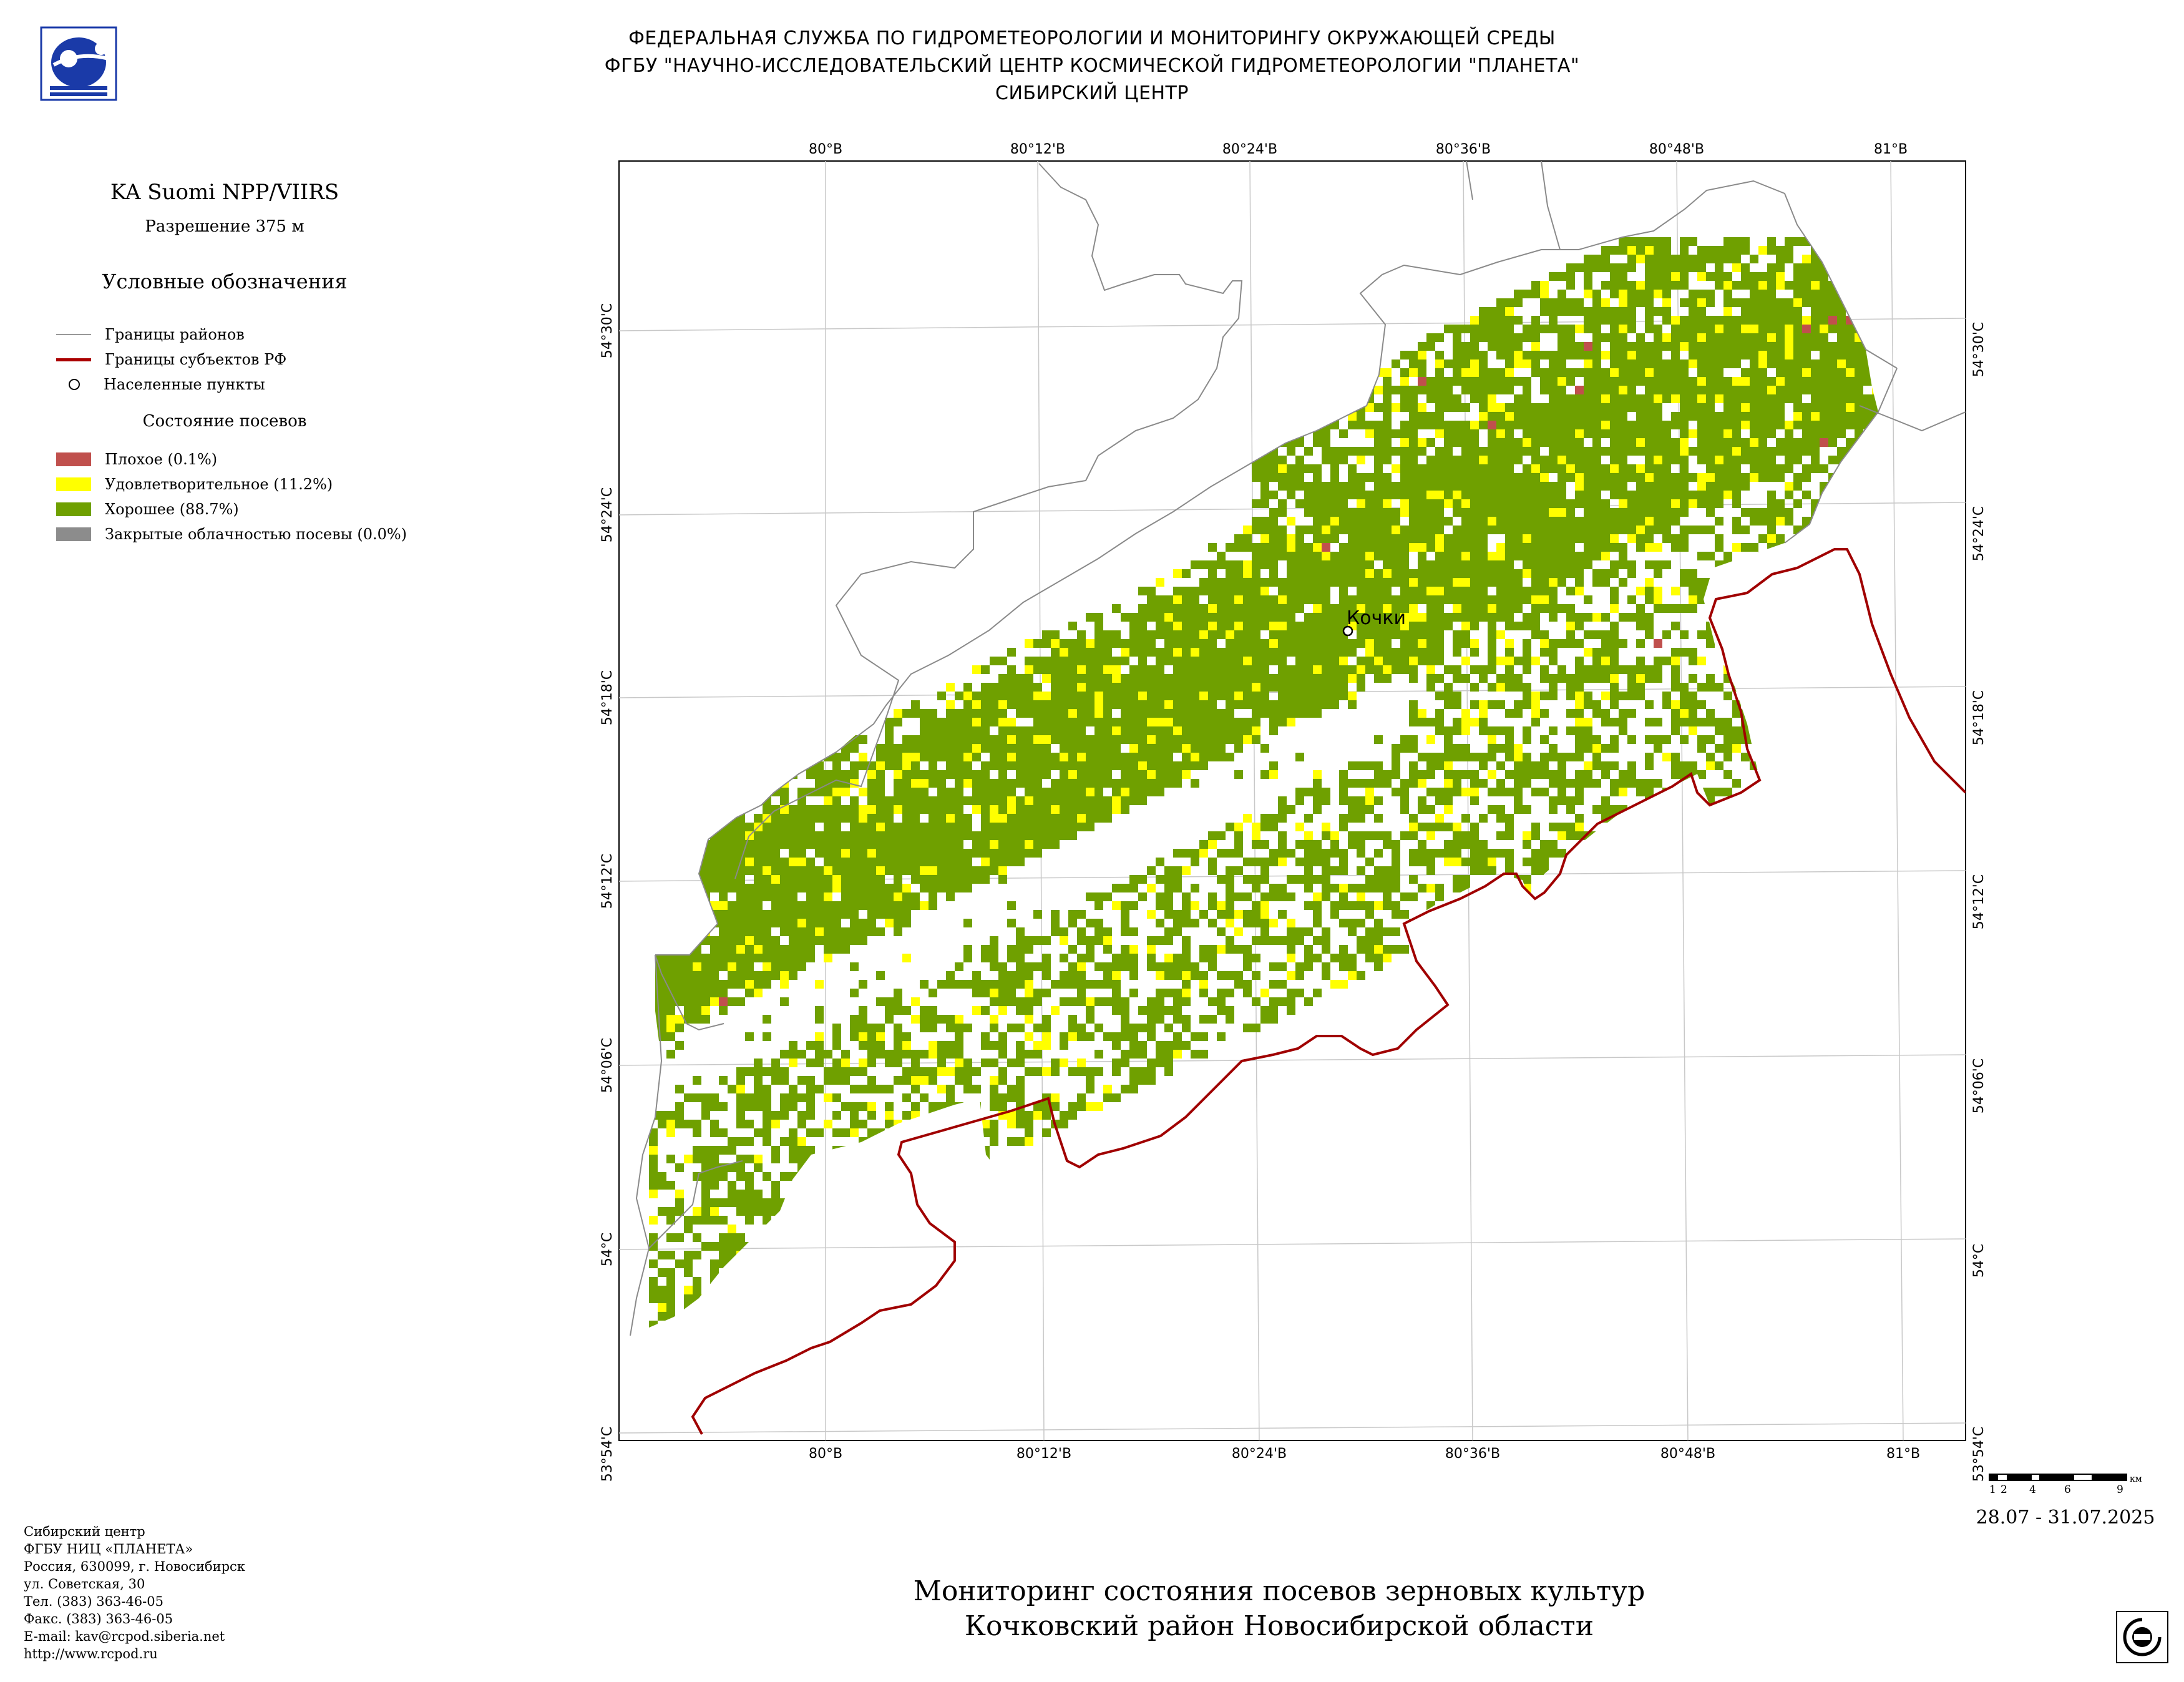 The image size is (2184, 1682). What do you see at coordinates (147, 509) in the screenshot?
I see `legend-good: Хорошее (88.7%)` at bounding box center [147, 509].